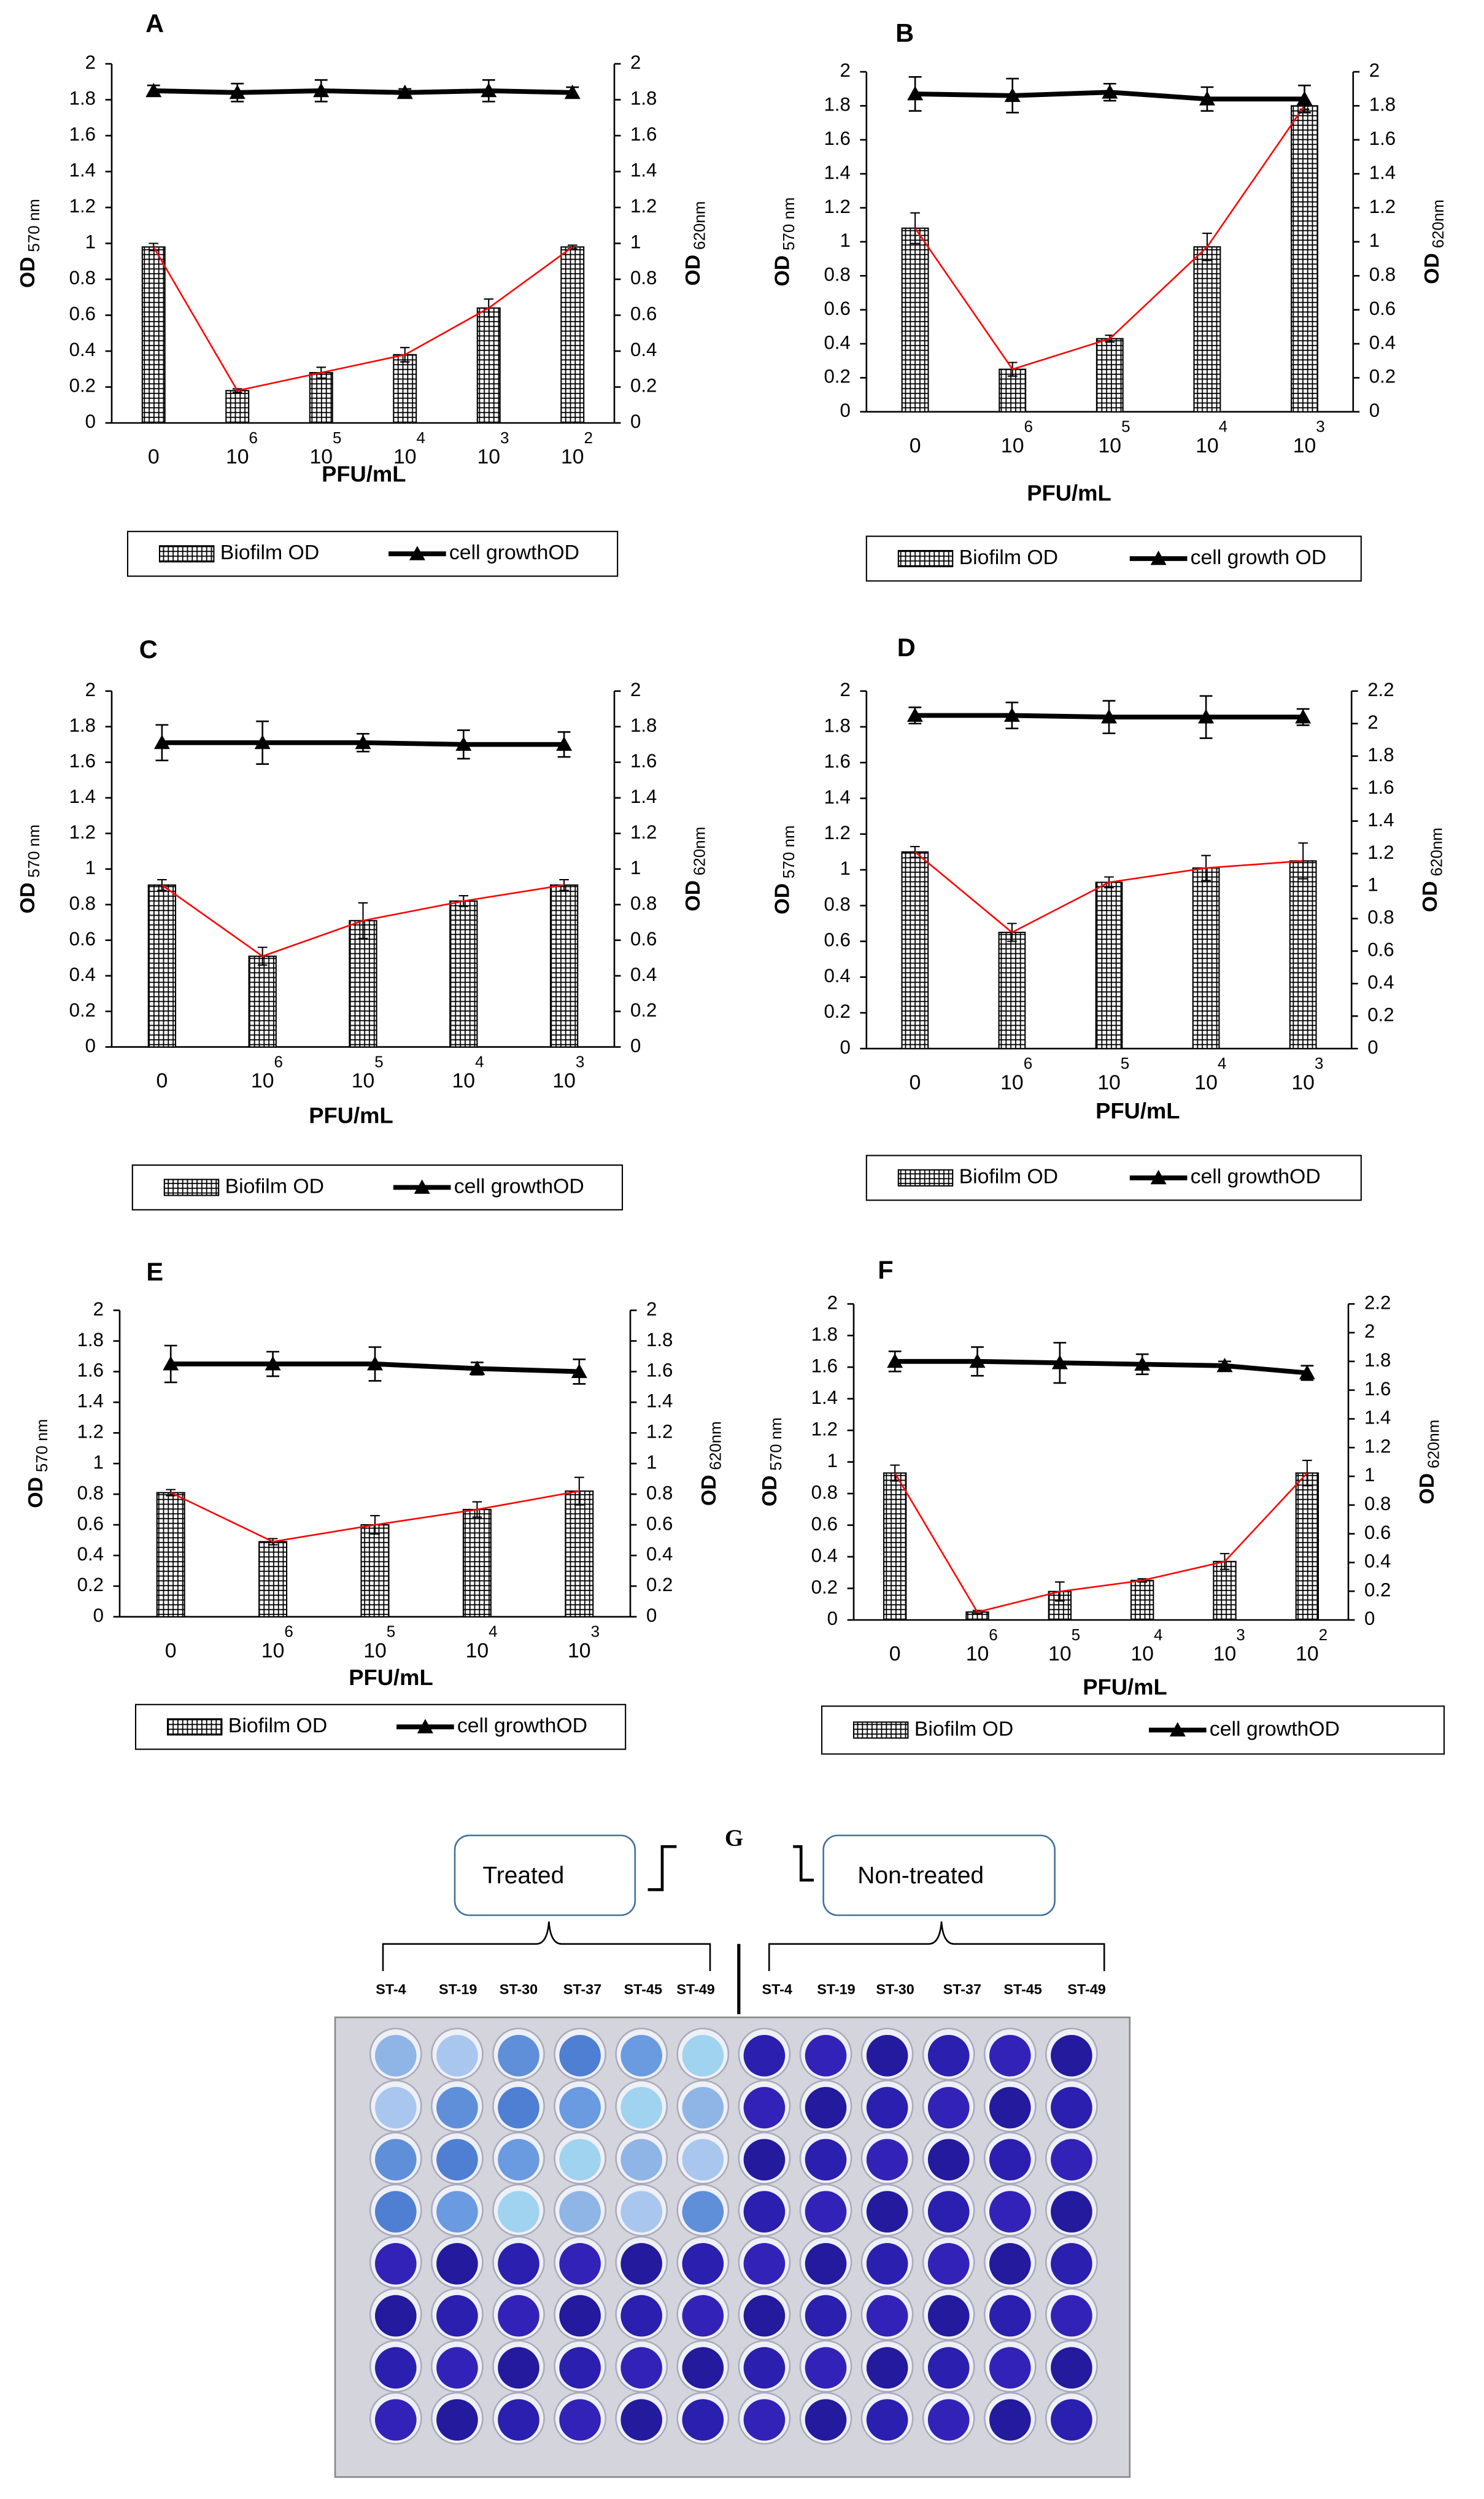 This screenshot has height=2499, width=1484. I want to click on y2-tick-label: 0.2, so click(643, 386).